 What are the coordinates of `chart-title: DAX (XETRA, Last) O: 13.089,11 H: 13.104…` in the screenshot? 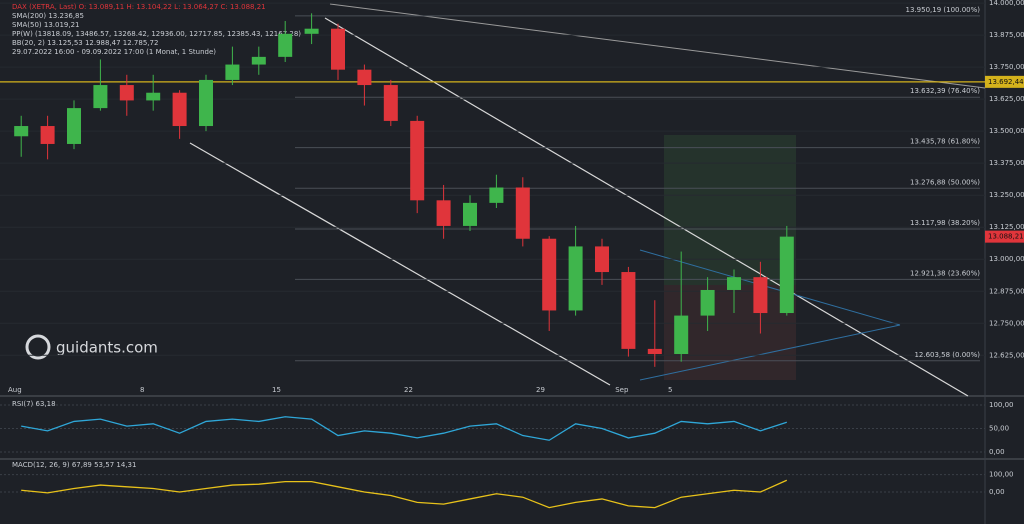 It's located at (139, 7).